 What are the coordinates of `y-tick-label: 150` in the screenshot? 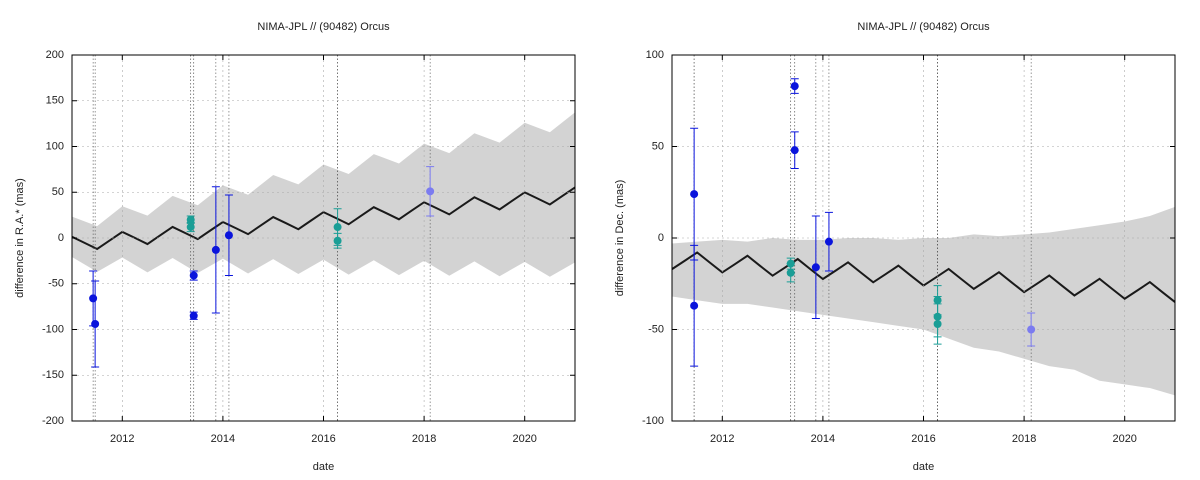 It's located at (55, 101).